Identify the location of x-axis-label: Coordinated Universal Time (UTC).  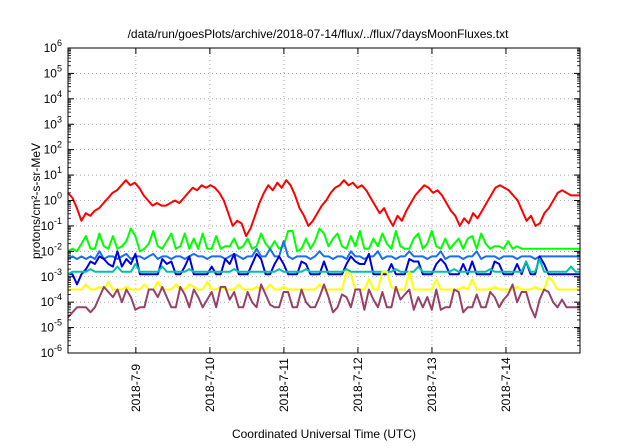
(324, 434).